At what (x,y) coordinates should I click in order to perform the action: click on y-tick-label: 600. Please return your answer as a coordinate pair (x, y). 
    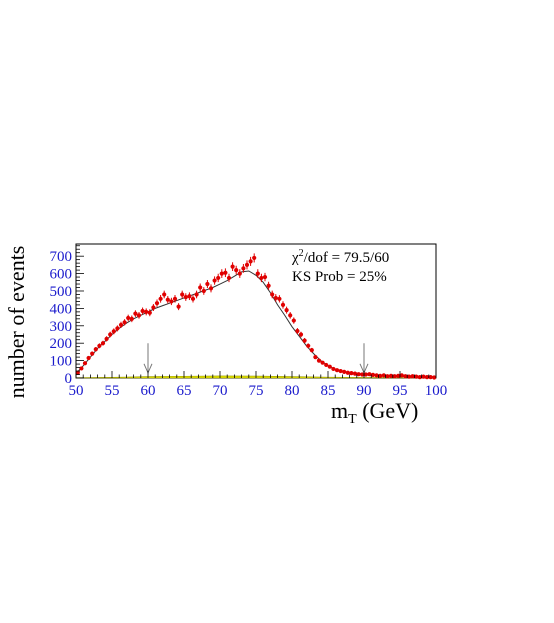
    Looking at the image, I should click on (61, 275).